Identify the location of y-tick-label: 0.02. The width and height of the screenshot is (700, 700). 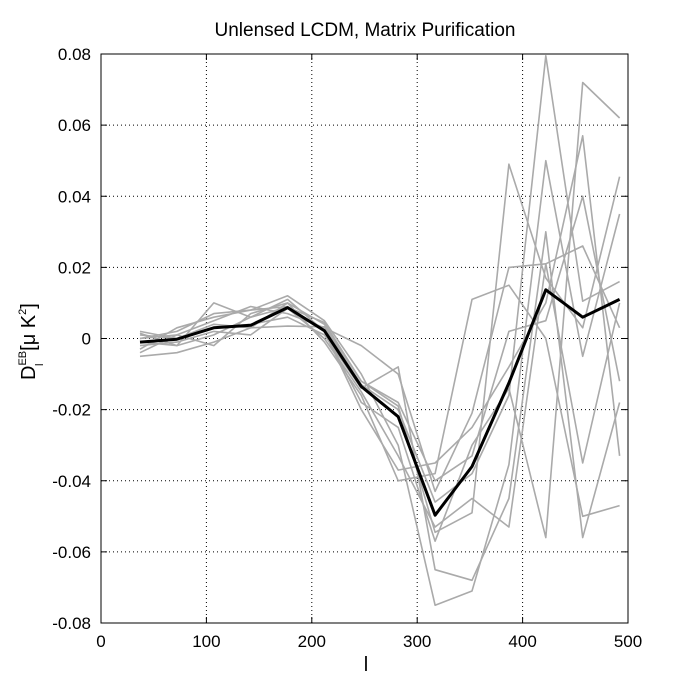
(74, 267).